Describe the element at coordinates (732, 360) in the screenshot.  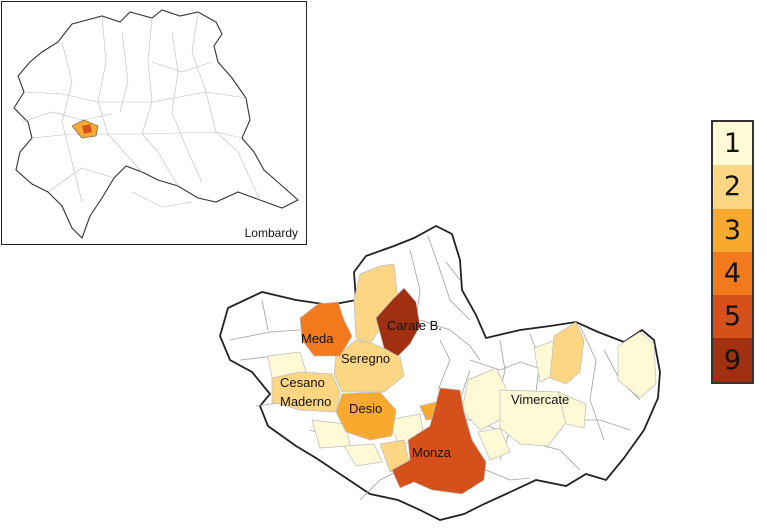
I see `legend-item-9: 9` at that location.